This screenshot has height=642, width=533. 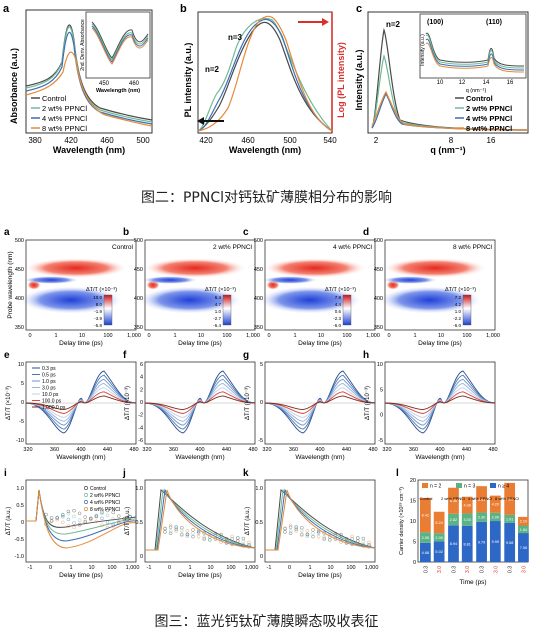 What do you see at coordinates (479, 98) in the screenshot?
I see `svg-text: Control` at bounding box center [479, 98].